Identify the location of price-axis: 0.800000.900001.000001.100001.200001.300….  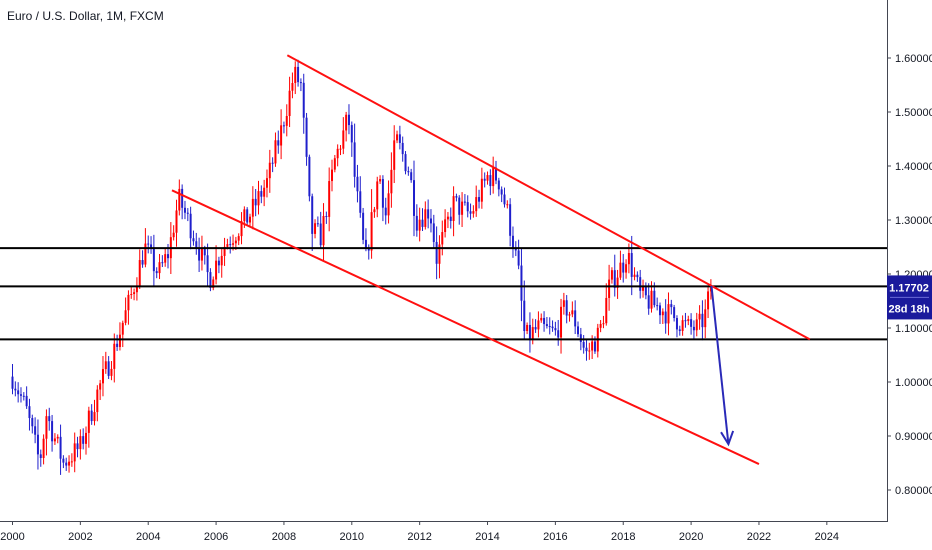
(909, 275).